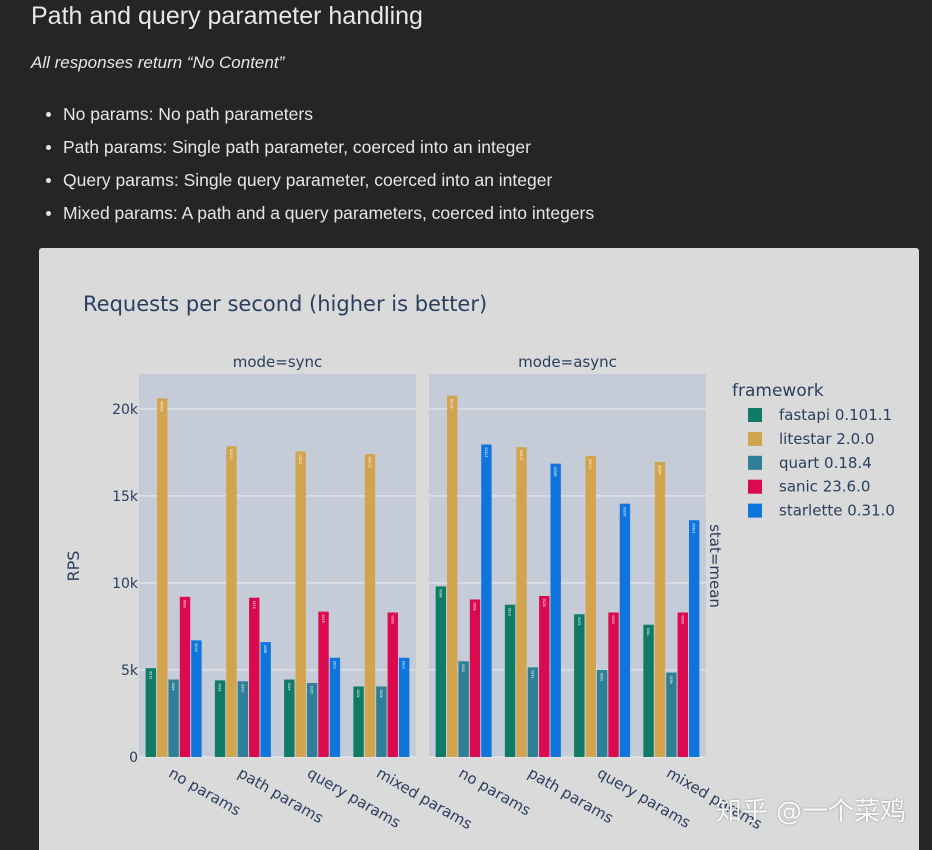 The height and width of the screenshot is (850, 932). Describe the element at coordinates (715, 566) in the screenshot. I see `row-facet-label: stat=mean` at that location.